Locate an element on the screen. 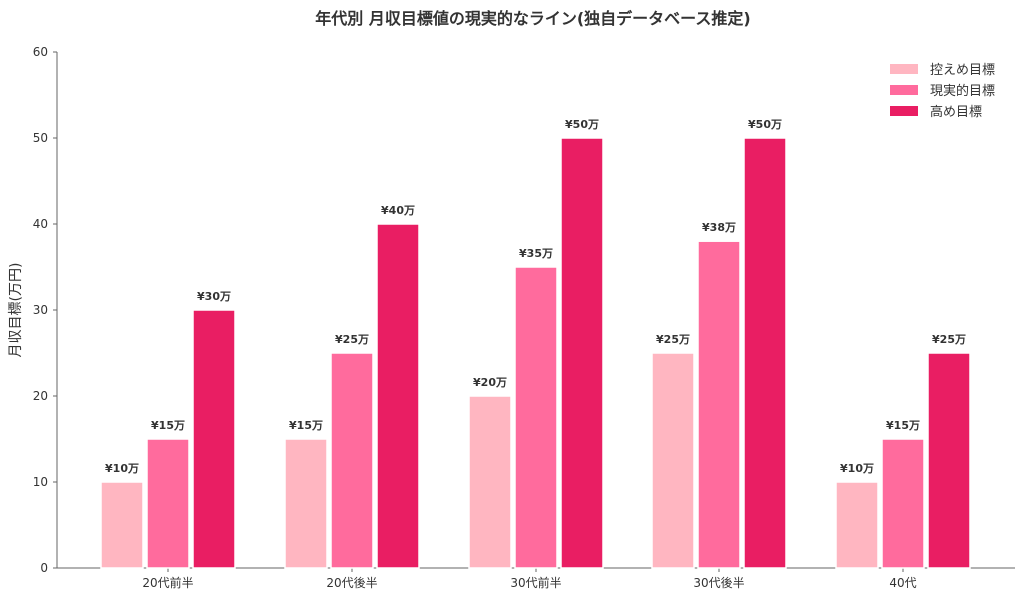 The image size is (1024, 601). y-tick-label: 60 is located at coordinates (40, 52).